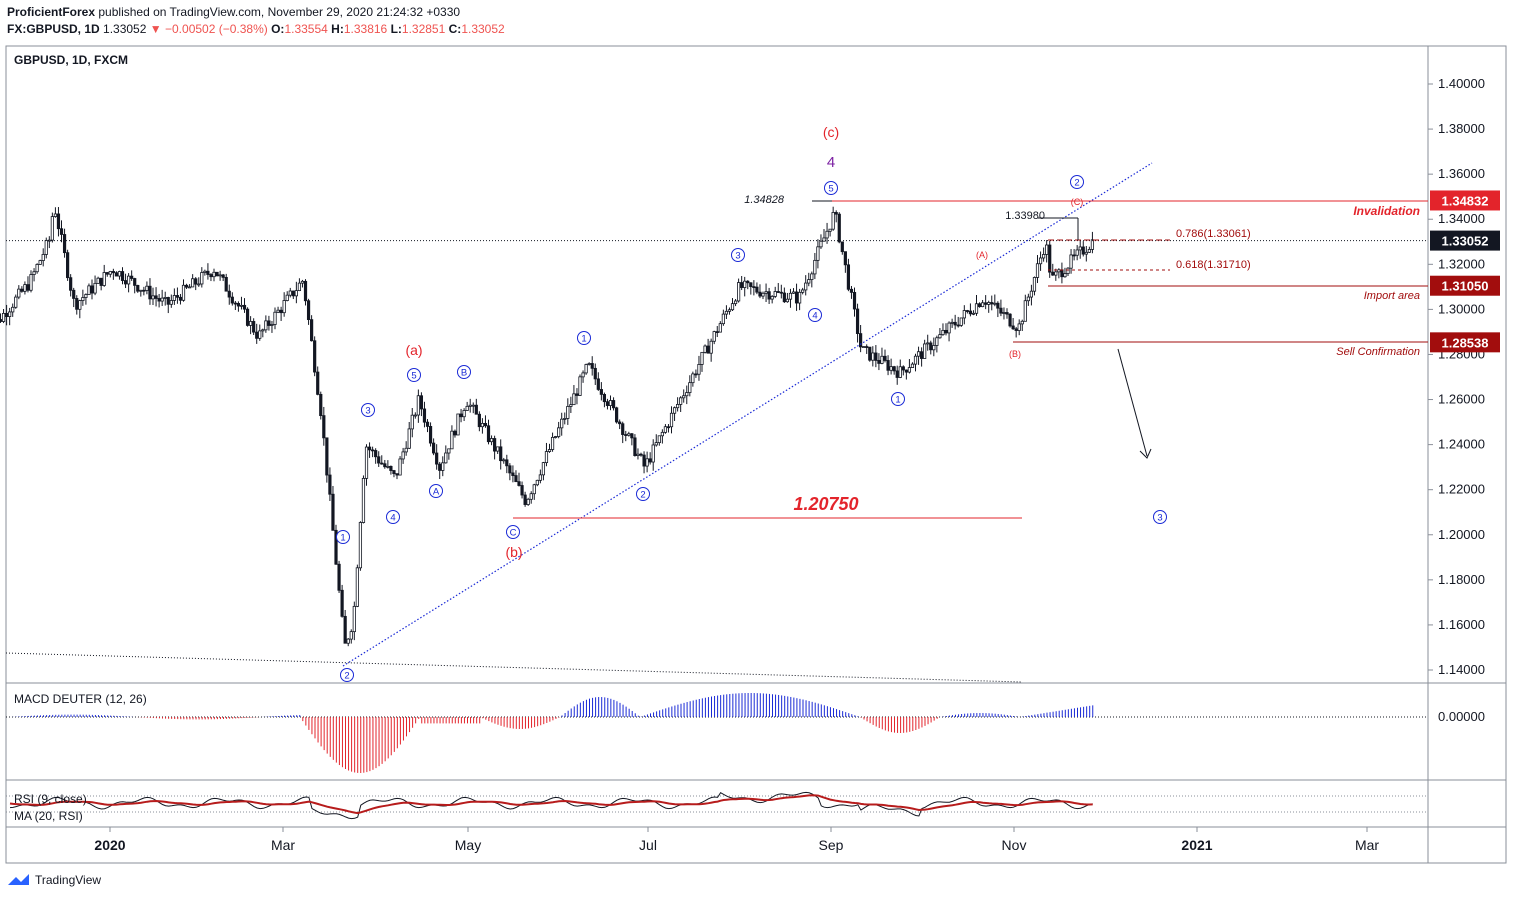 The image size is (1513, 900). What do you see at coordinates (48, 816) in the screenshot?
I see `rsi-ma-label: MA (20, RSI)` at bounding box center [48, 816].